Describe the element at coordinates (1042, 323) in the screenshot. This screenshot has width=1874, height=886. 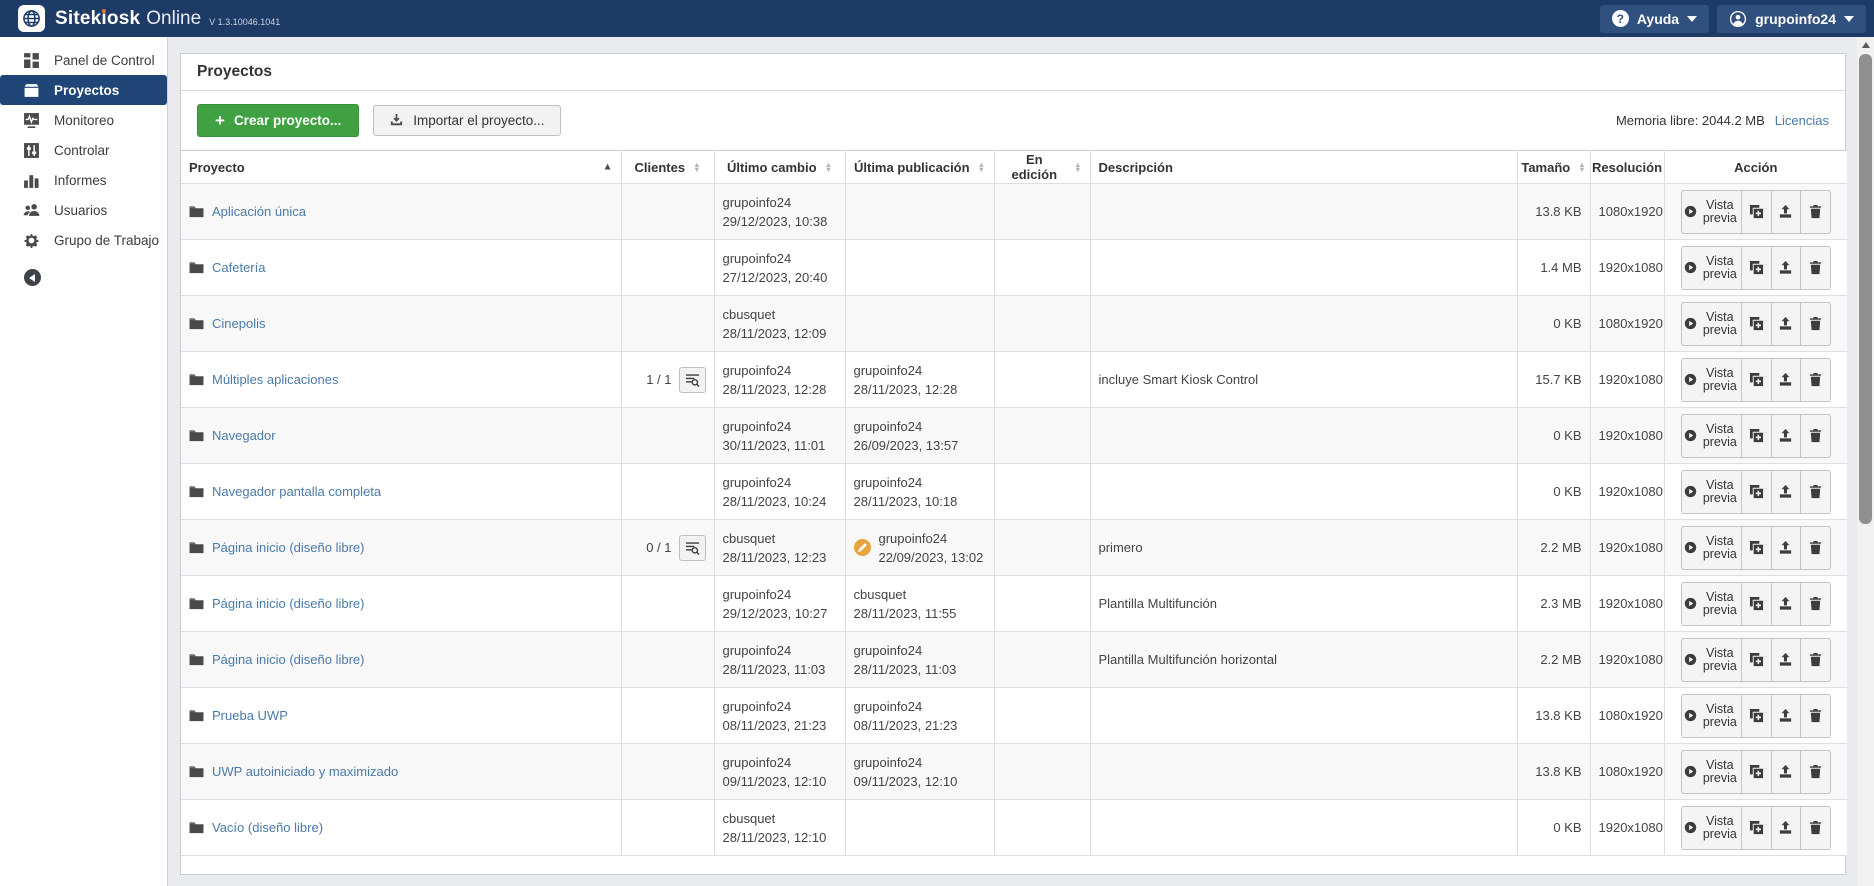
I see `editing-cell` at that location.